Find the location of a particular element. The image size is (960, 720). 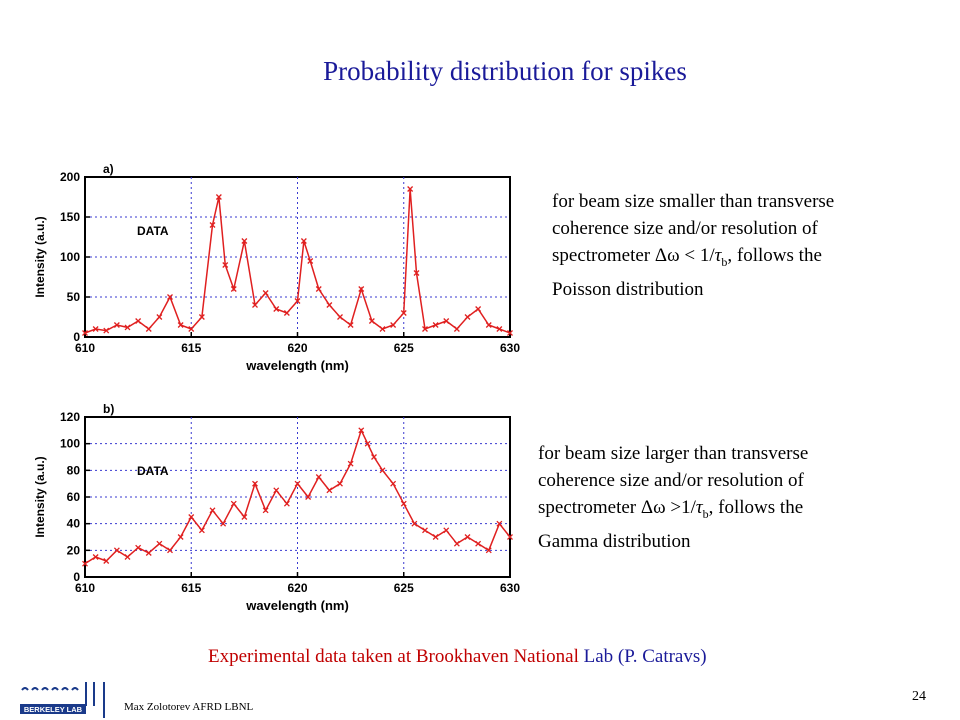

author-credit: Max Zolotorev AFRD LBNL is located at coordinates (189, 707).